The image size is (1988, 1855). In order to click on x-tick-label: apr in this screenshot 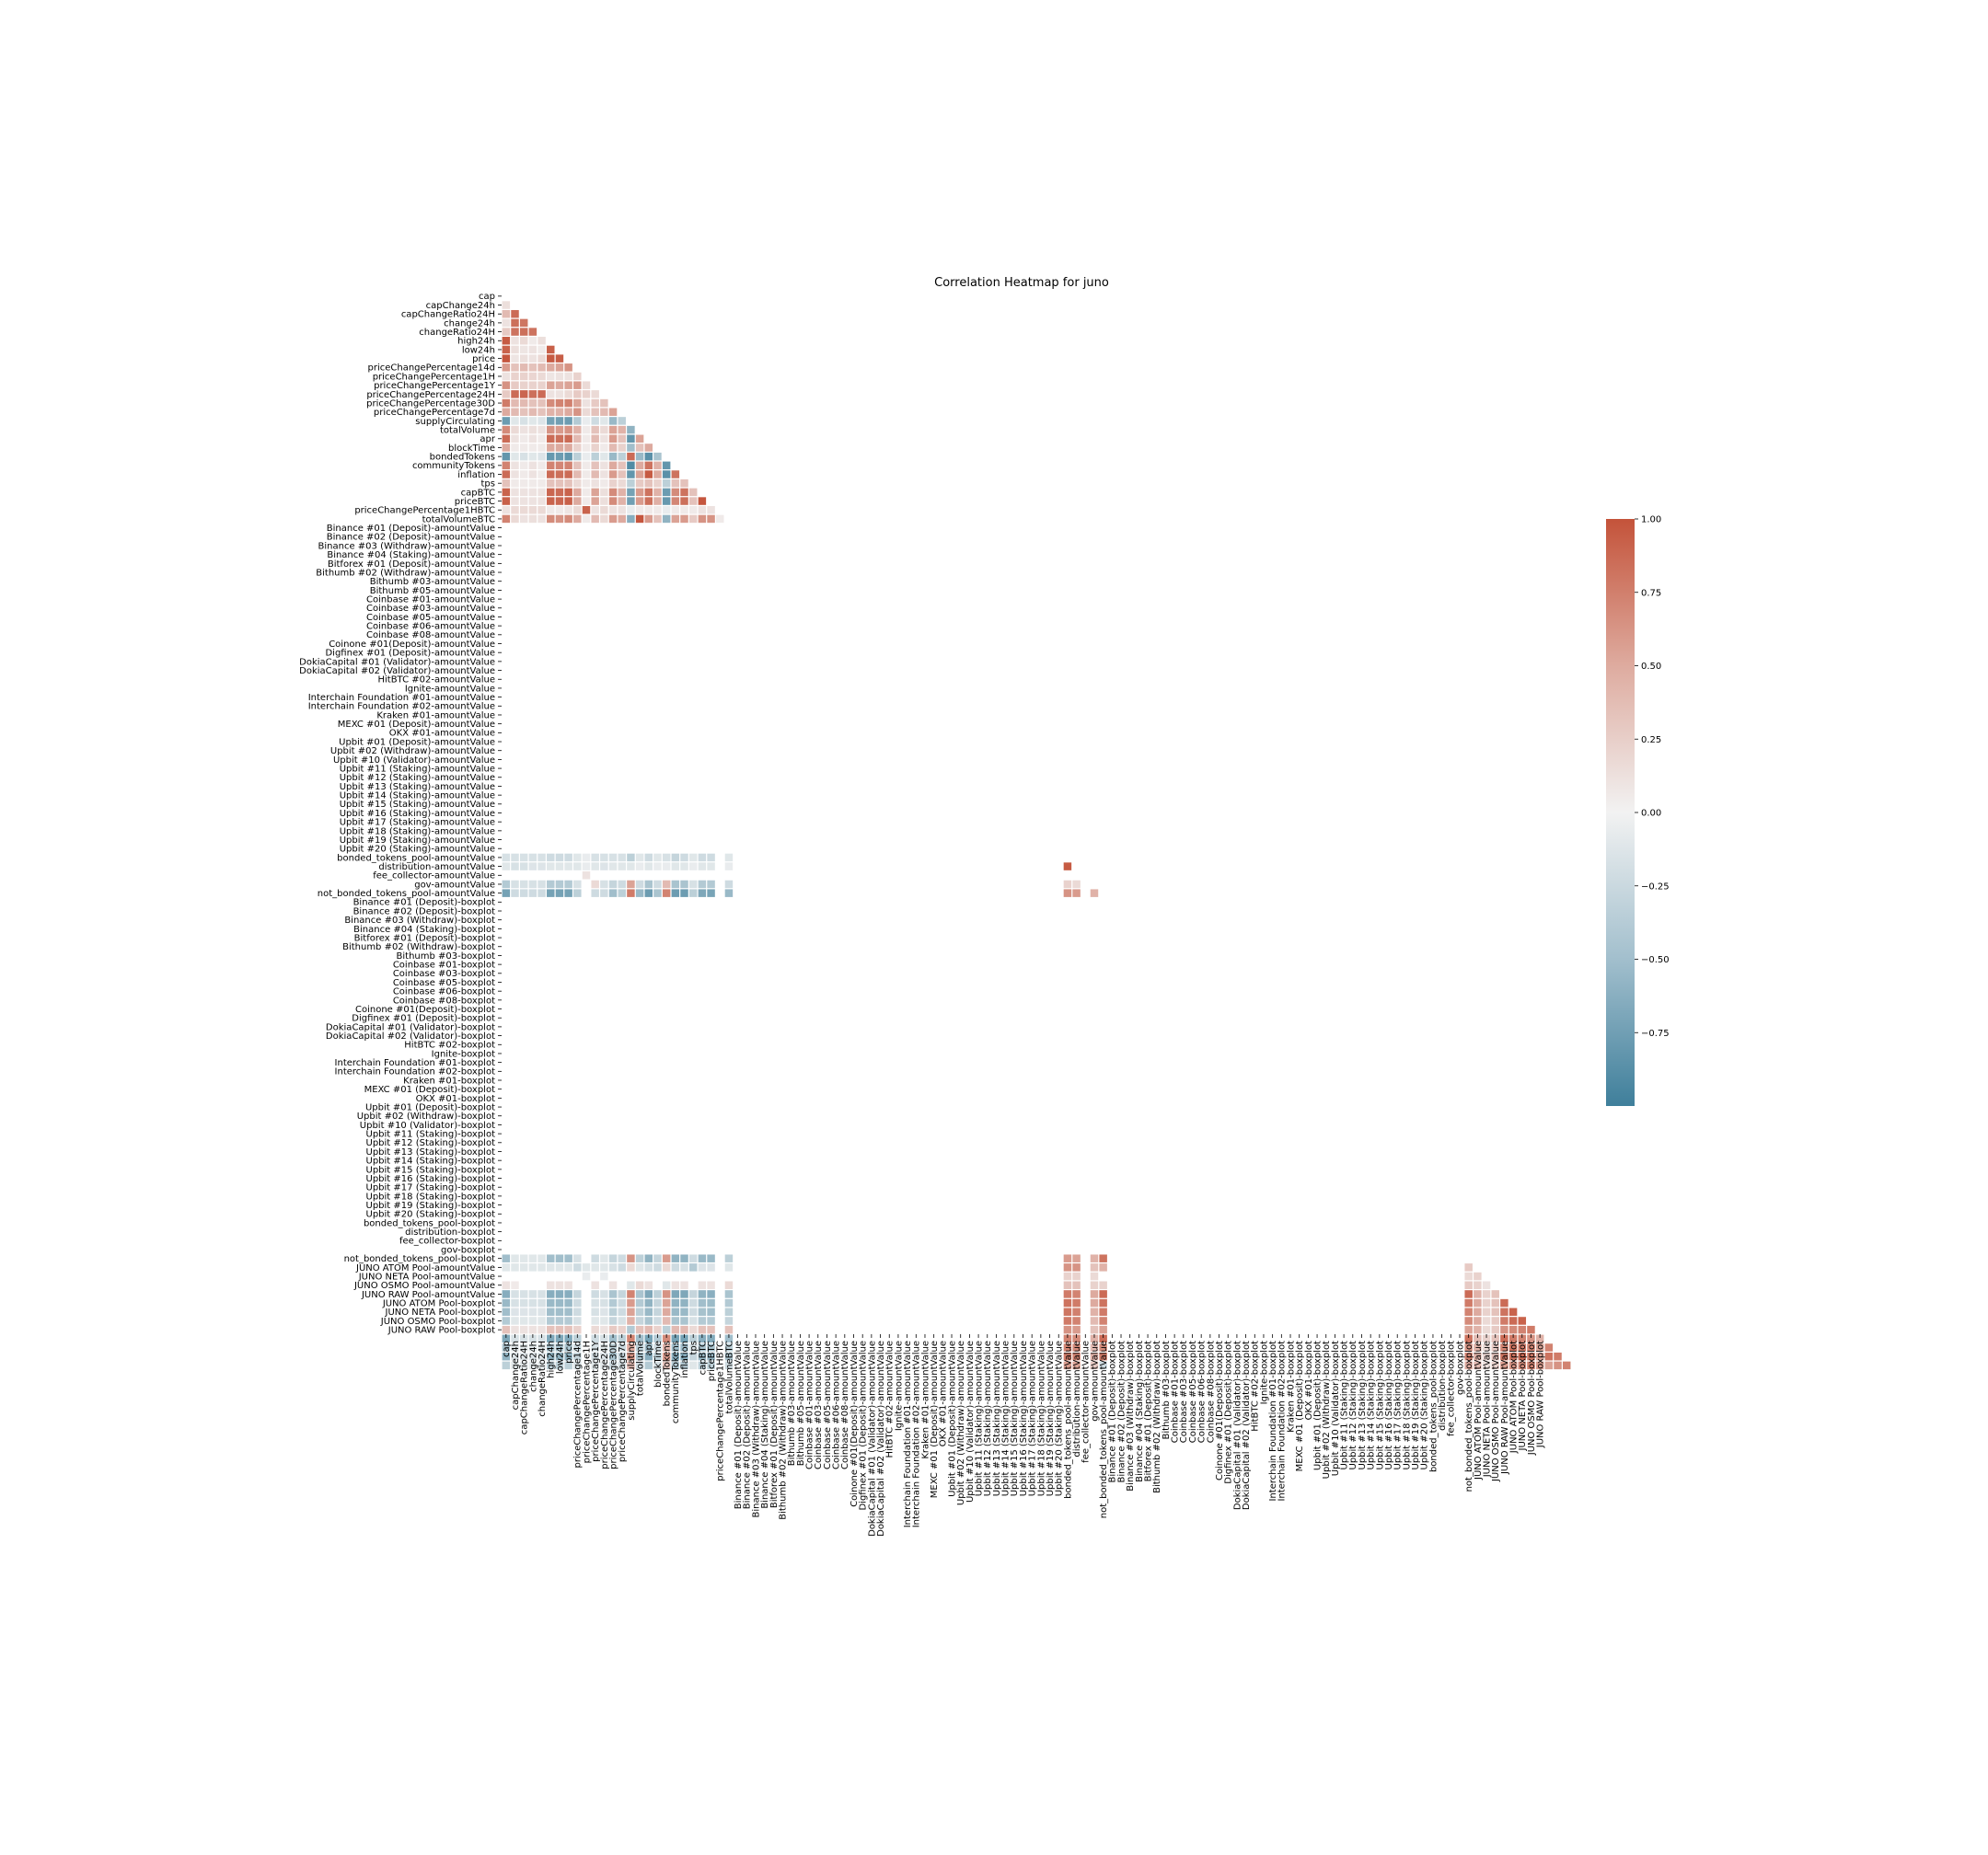, I will do `click(649, 1347)`.